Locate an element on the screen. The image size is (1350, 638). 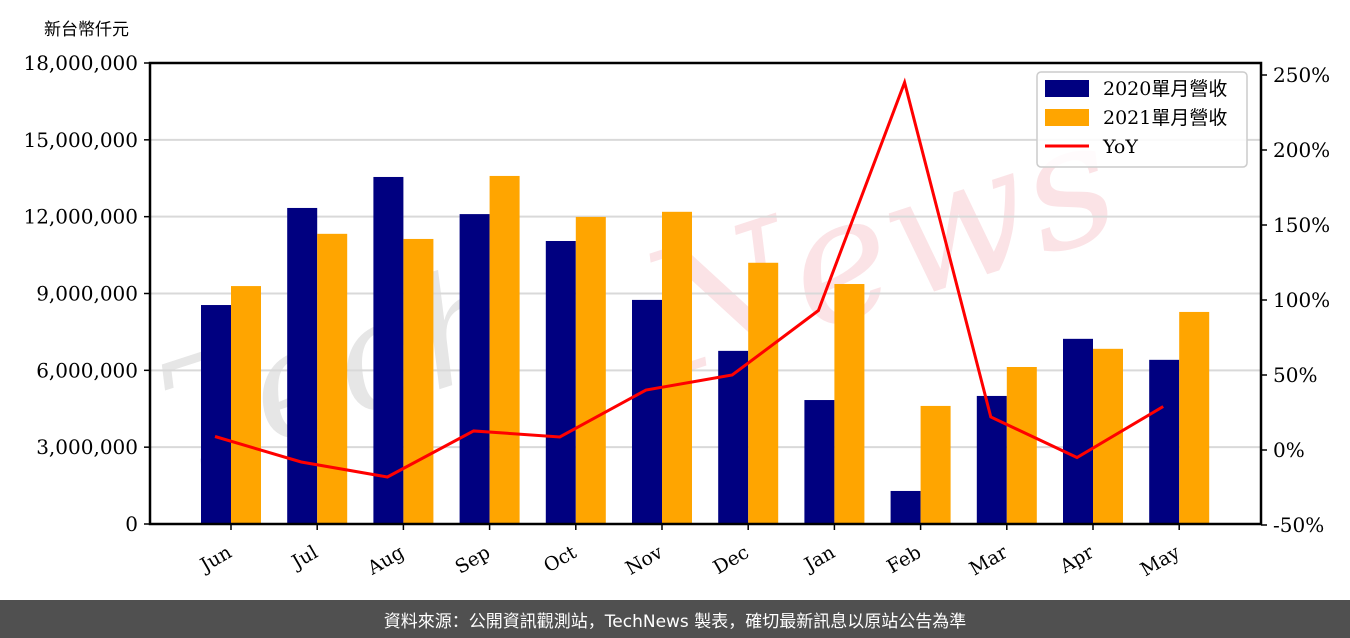
y-tick-label: 15,000,000 is located at coordinates (80, 140).